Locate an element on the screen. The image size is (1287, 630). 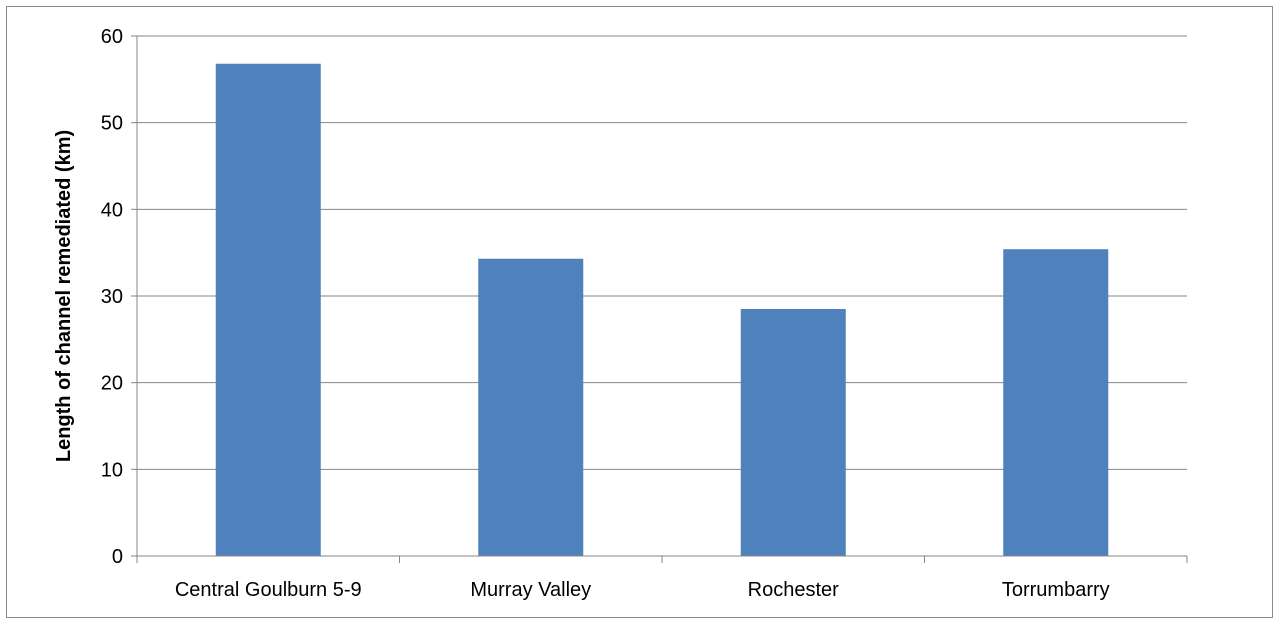
y-tick-label: 30 is located at coordinates (112, 297).